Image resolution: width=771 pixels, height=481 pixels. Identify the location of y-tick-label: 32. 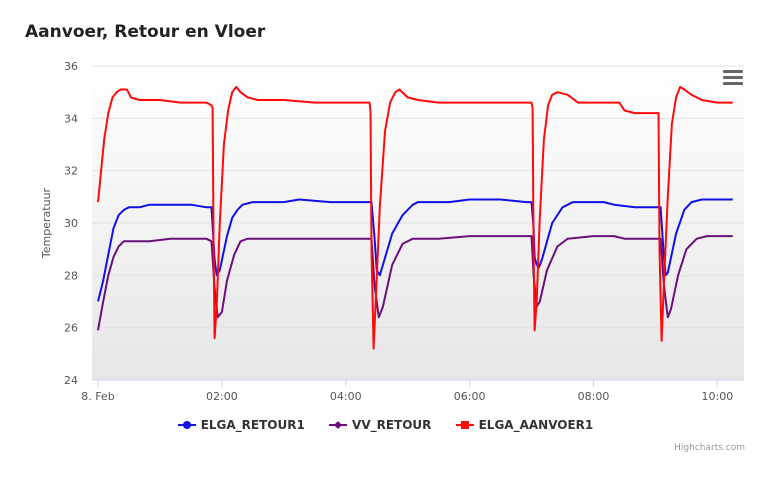
(71, 171).